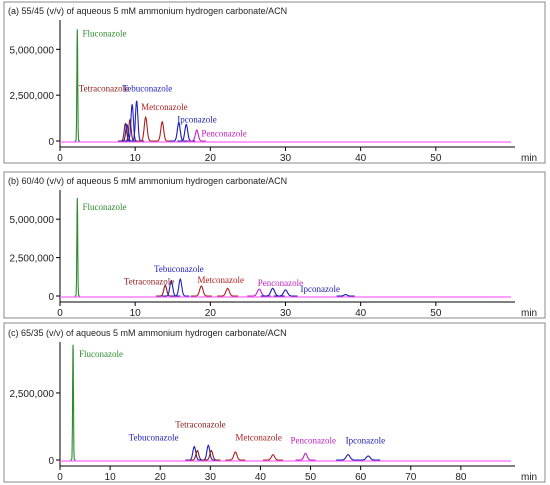  I want to click on x-tick-label: 80, so click(461, 477).